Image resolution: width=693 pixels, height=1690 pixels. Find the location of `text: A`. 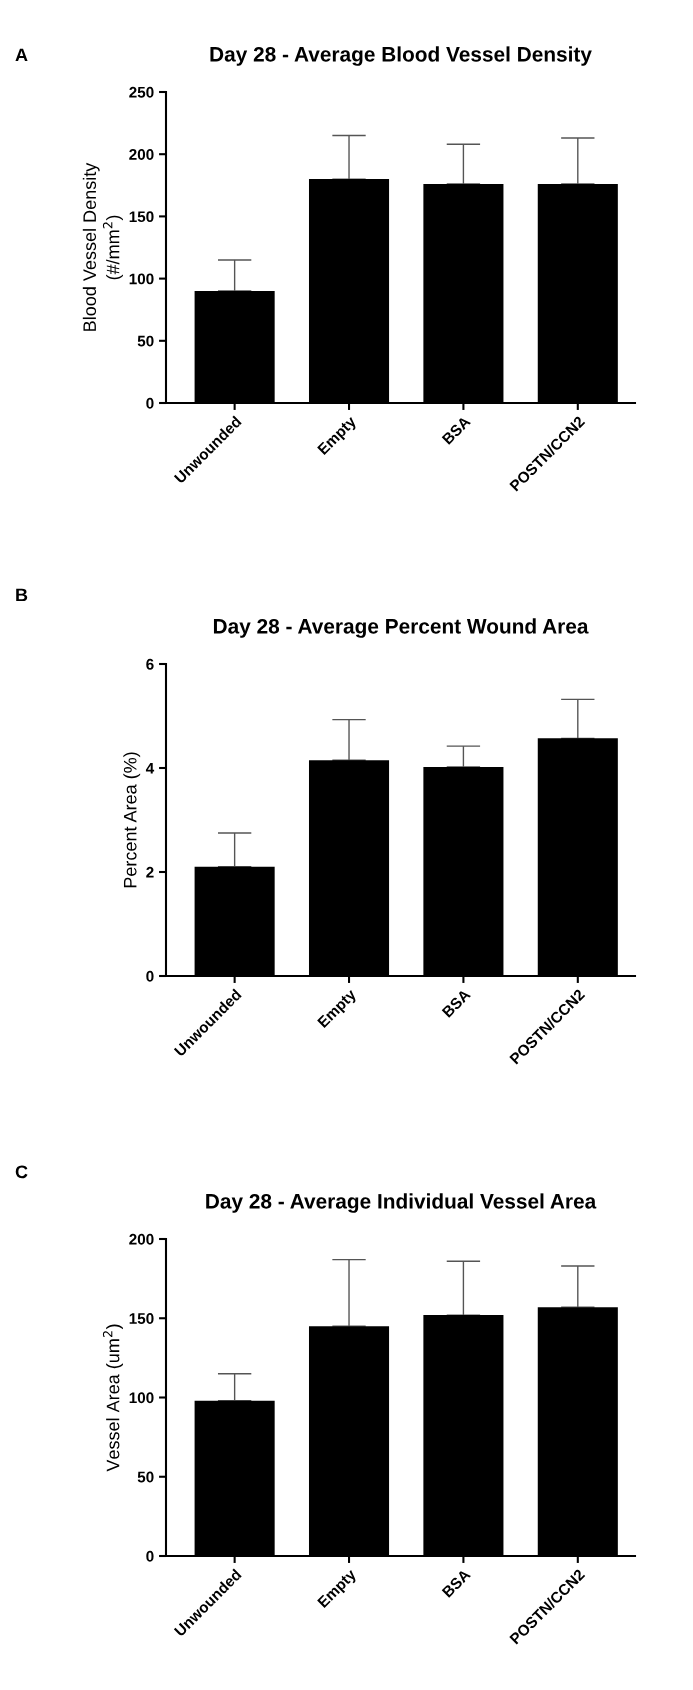

text: A is located at coordinates (21, 55).